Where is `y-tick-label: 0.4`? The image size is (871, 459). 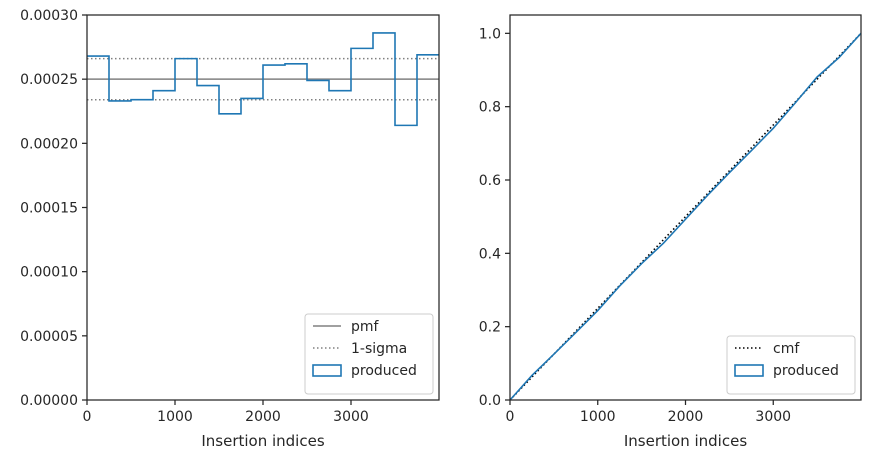 y-tick-label: 0.4 is located at coordinates (490, 254).